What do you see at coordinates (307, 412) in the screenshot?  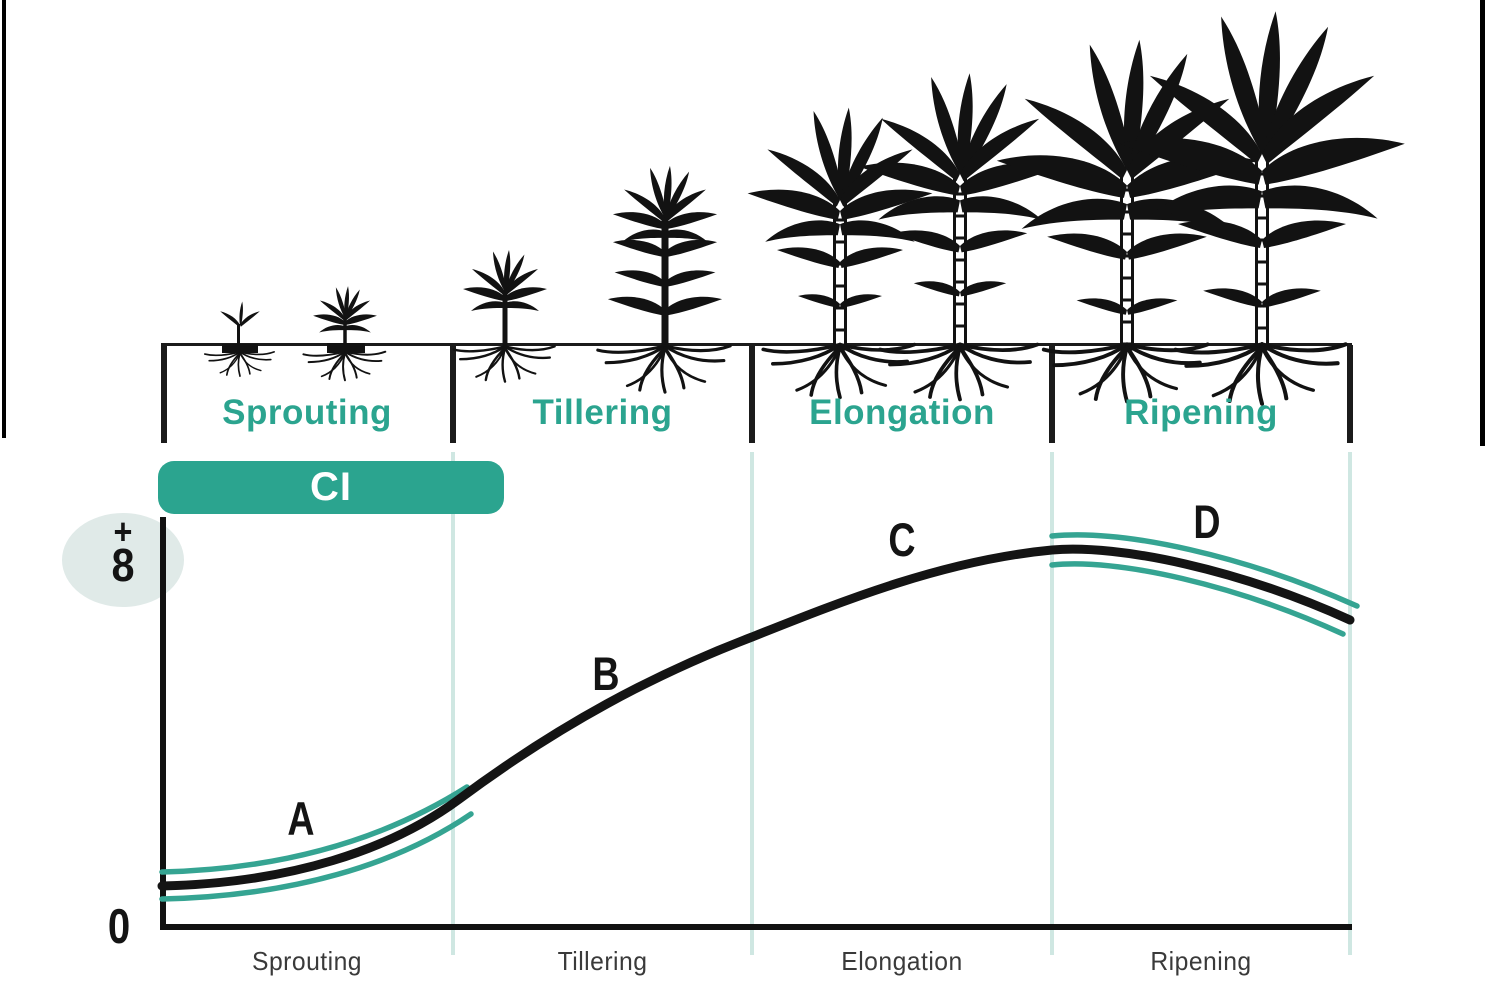 I see `stage-label-sprouting: Sprouting` at bounding box center [307, 412].